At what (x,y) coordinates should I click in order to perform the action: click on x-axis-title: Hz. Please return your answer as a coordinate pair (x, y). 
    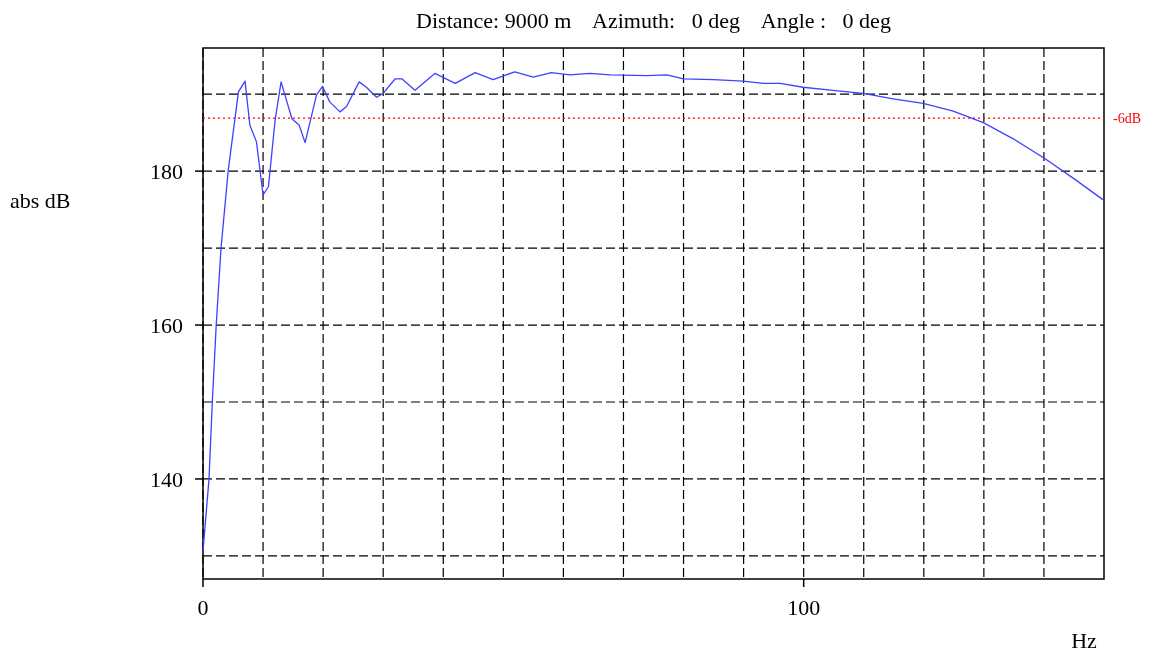
    Looking at the image, I should click on (1084, 640).